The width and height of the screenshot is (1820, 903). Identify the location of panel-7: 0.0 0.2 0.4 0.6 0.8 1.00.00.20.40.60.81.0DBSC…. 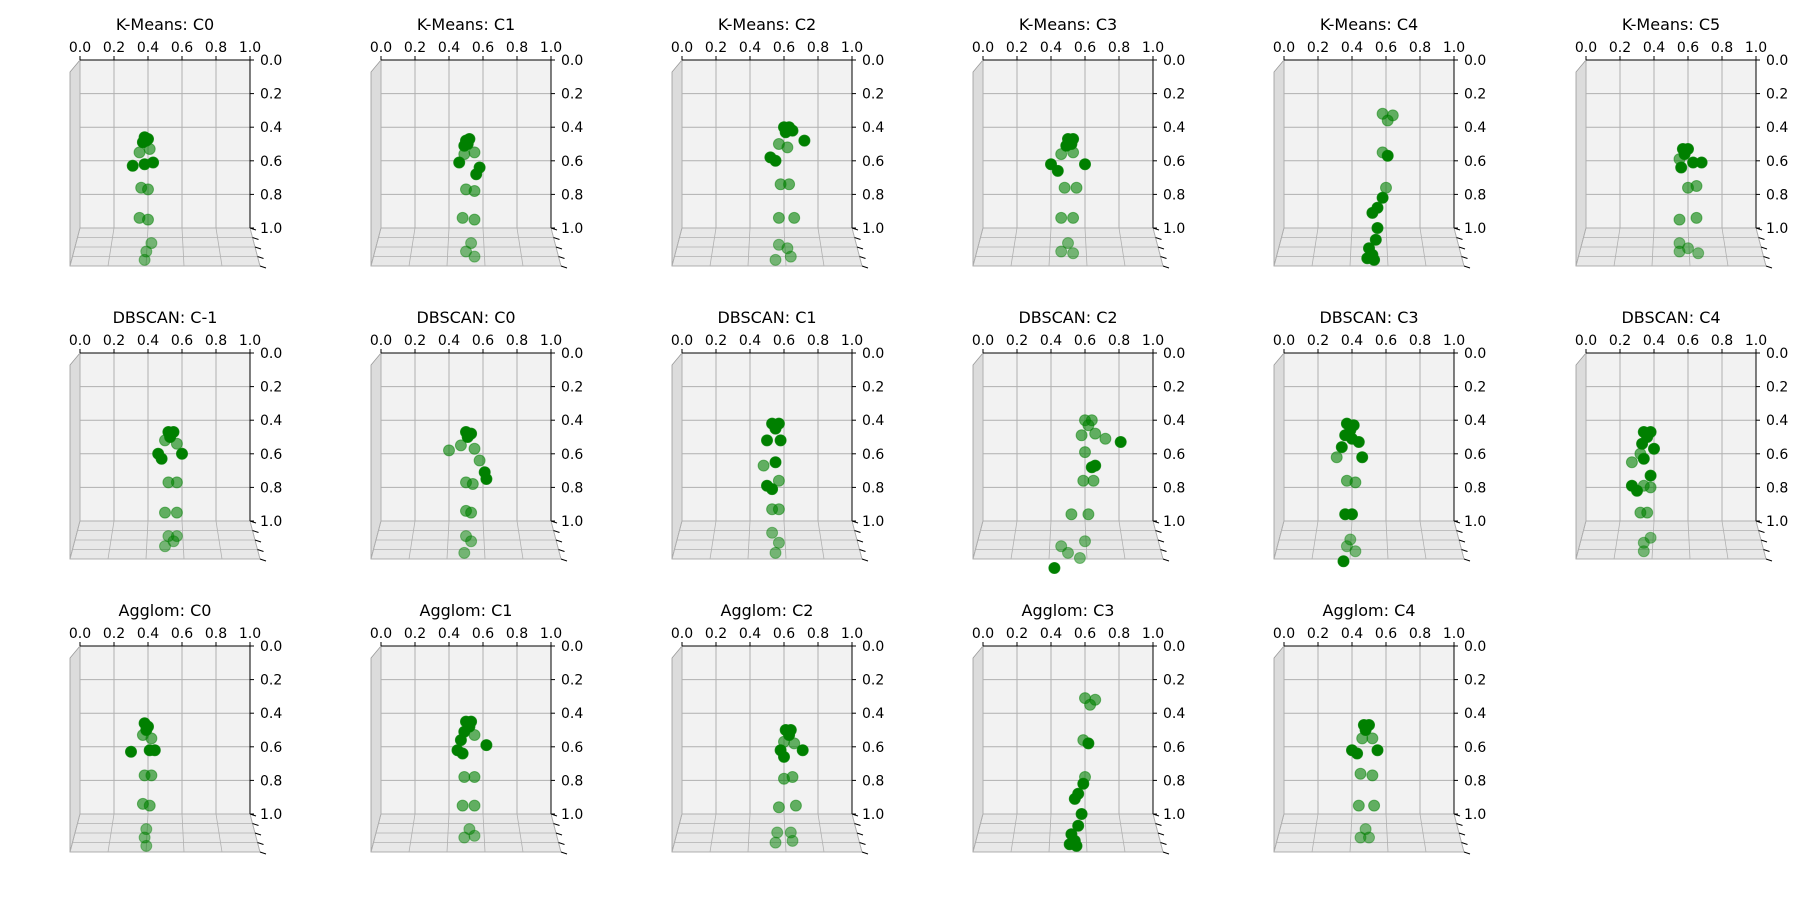
(175, 435).